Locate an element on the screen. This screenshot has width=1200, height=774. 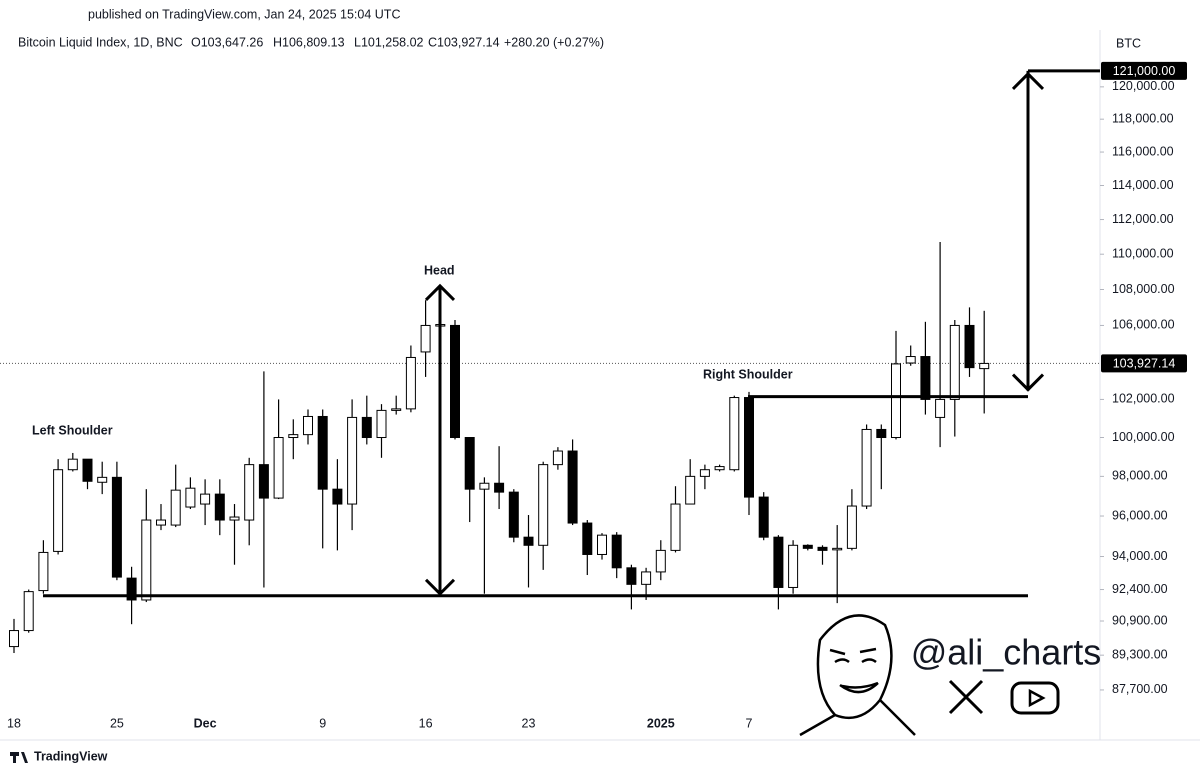
currency: BTC is located at coordinates (1128, 43).